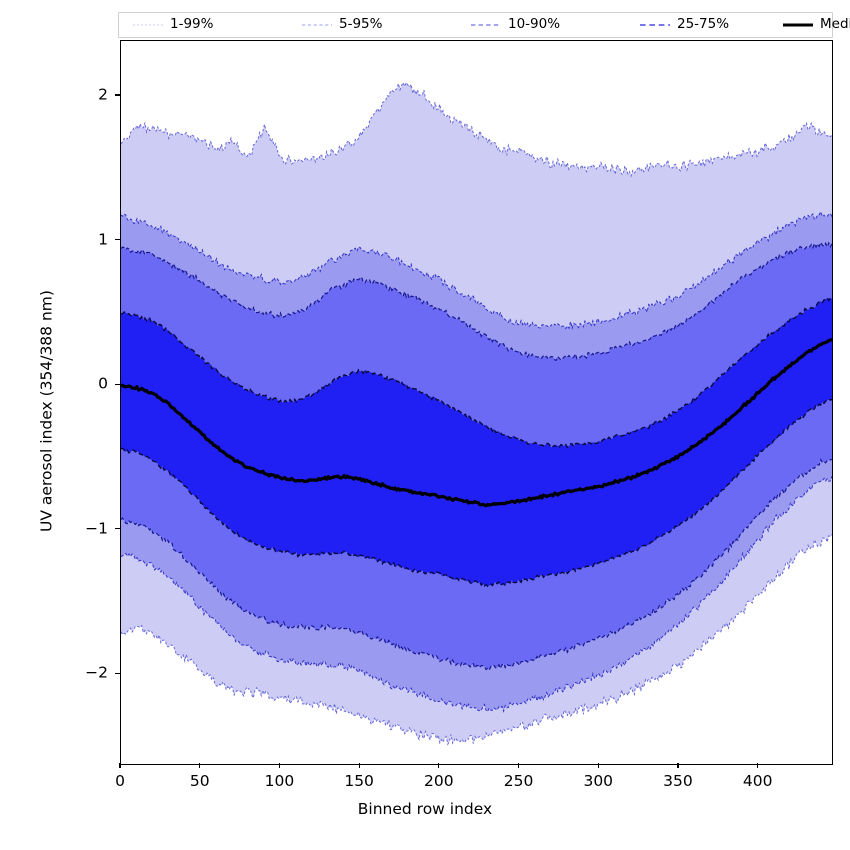  What do you see at coordinates (96, 527) in the screenshot?
I see `y-tick-label: −1` at bounding box center [96, 527].